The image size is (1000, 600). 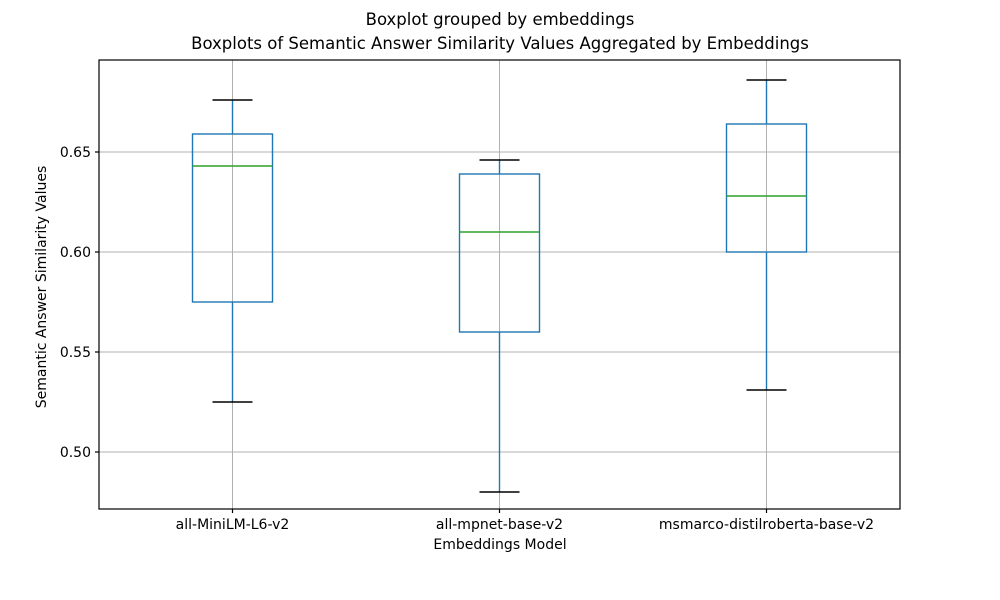 What do you see at coordinates (75, 453) in the screenshot?
I see `y-tick-label: 0.50` at bounding box center [75, 453].